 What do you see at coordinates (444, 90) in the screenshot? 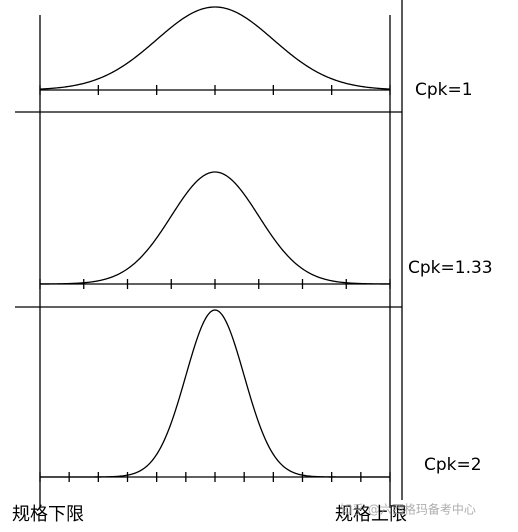
I see `panel-label: Cpk=1` at bounding box center [444, 90].